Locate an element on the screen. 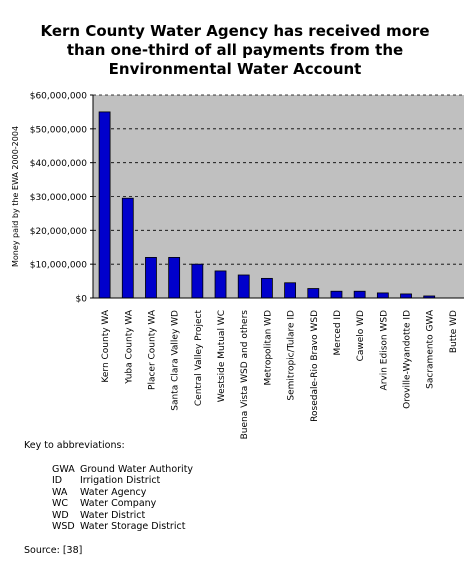 This screenshot has width=470, height=584. key-heading: Key to abbreviations: is located at coordinates (74, 445).